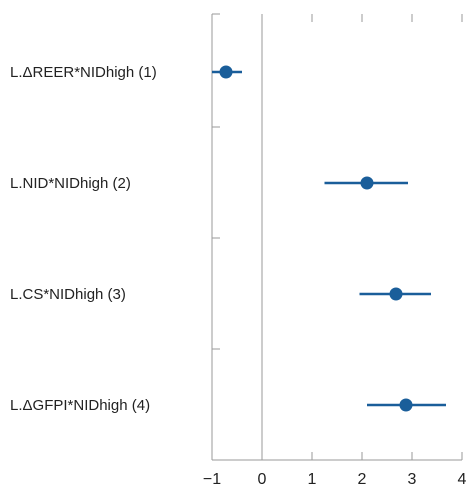 The width and height of the screenshot is (475, 489). I want to click on x-tick-label: 3, so click(412, 479).